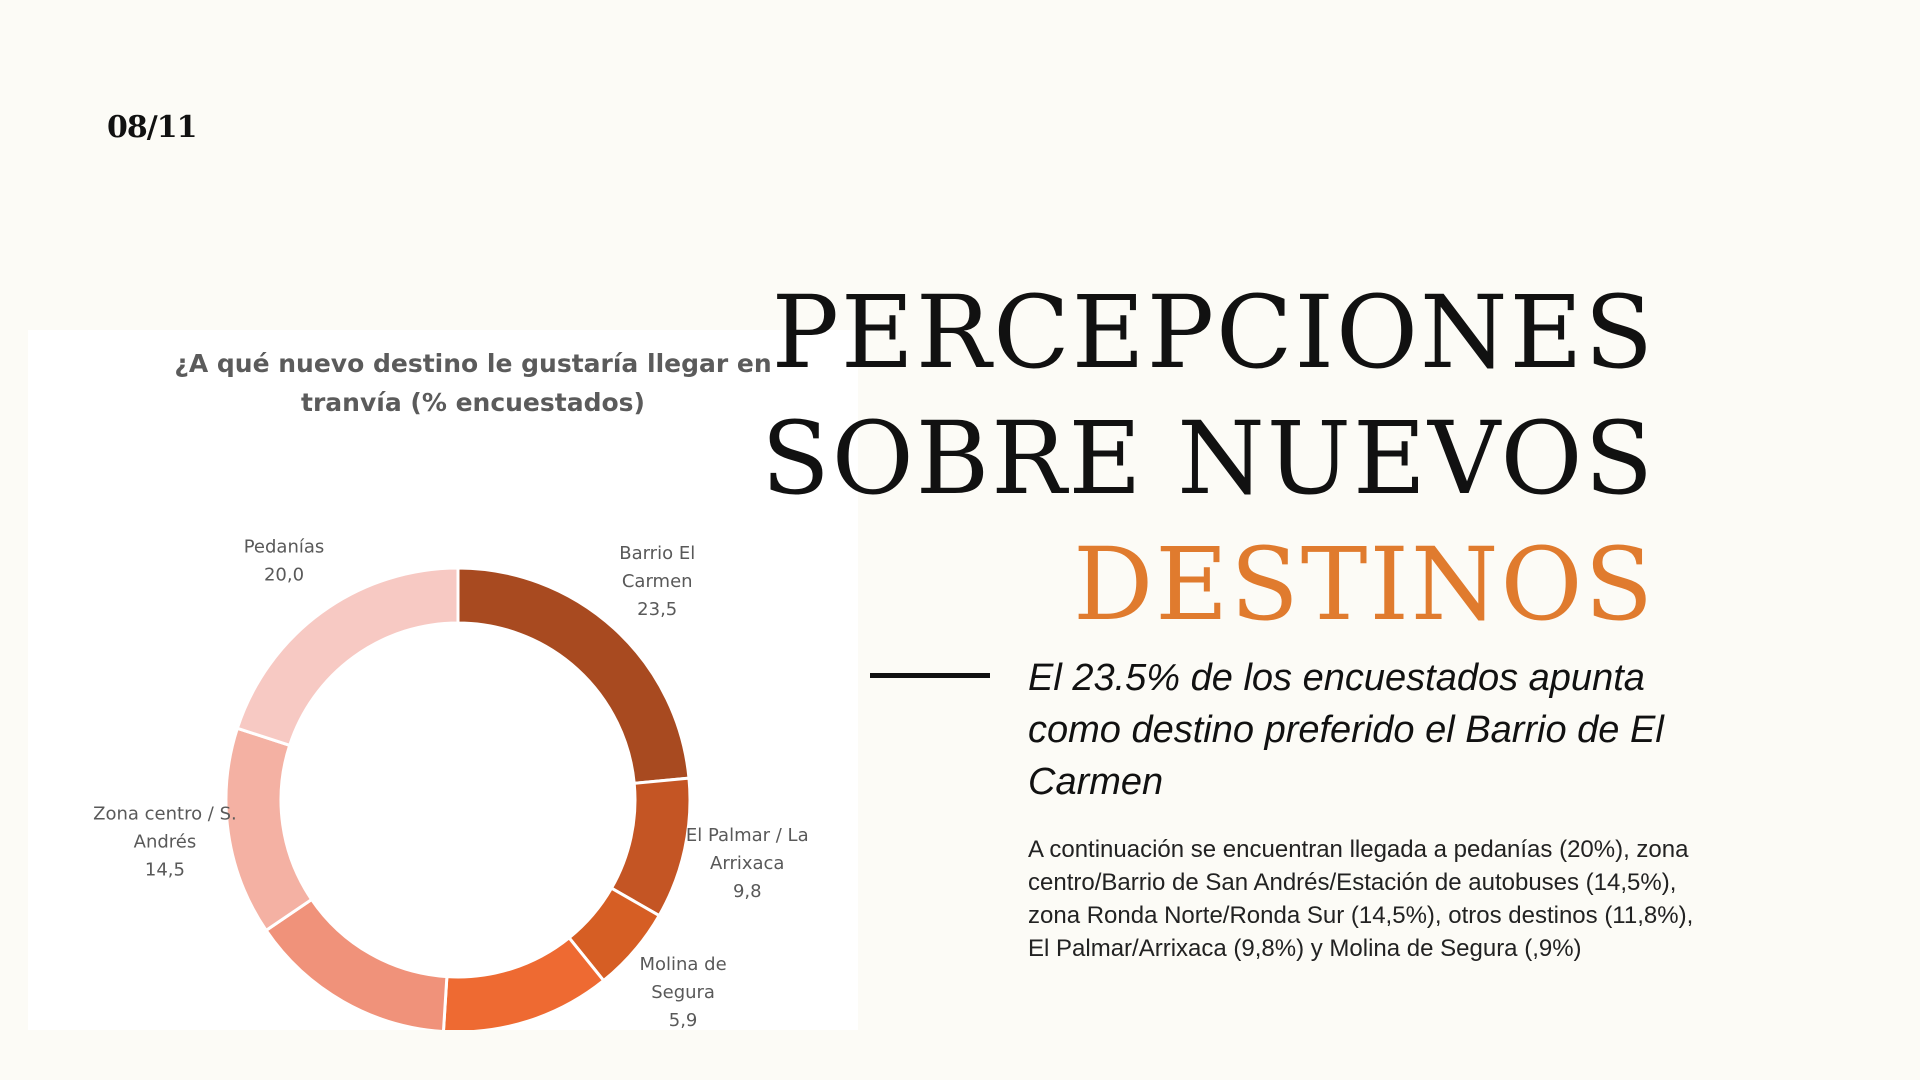  I want to click on slice-label-line: Andrés, so click(165, 842).